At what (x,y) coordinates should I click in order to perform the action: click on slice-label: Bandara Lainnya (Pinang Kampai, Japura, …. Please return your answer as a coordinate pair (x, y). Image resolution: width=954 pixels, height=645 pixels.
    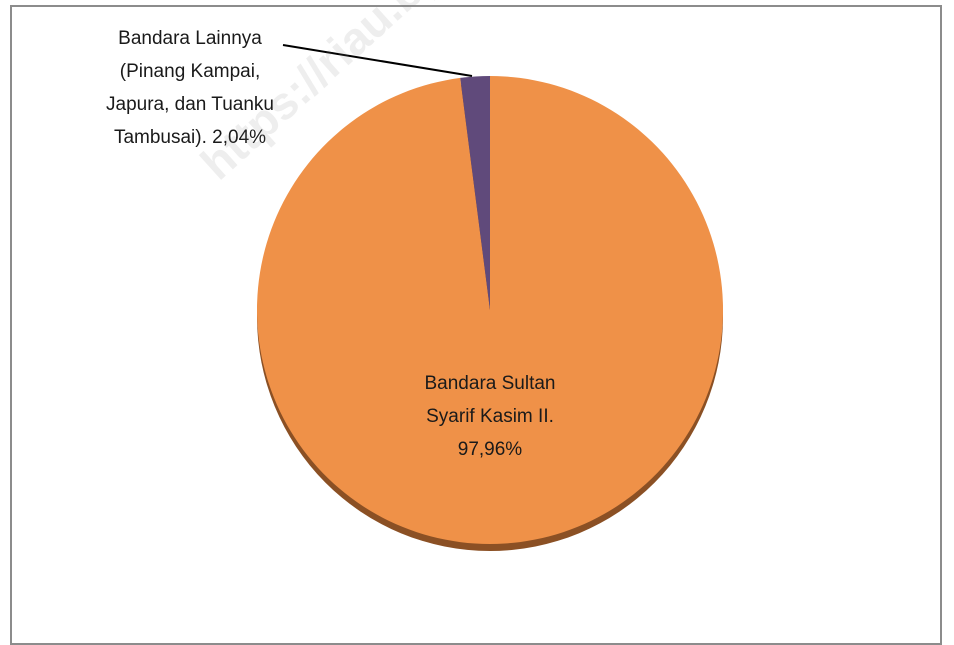
    Looking at the image, I should click on (190, 88).